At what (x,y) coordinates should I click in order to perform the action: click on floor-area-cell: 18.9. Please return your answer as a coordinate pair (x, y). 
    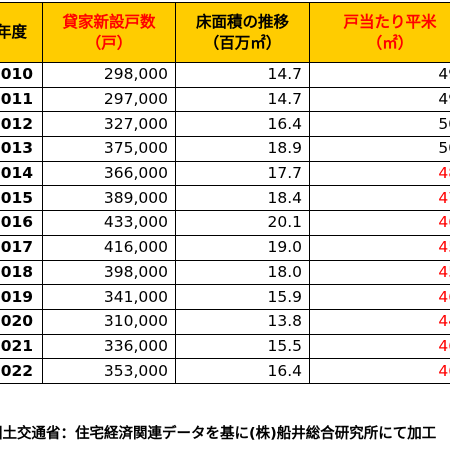
    Looking at the image, I should click on (242, 149).